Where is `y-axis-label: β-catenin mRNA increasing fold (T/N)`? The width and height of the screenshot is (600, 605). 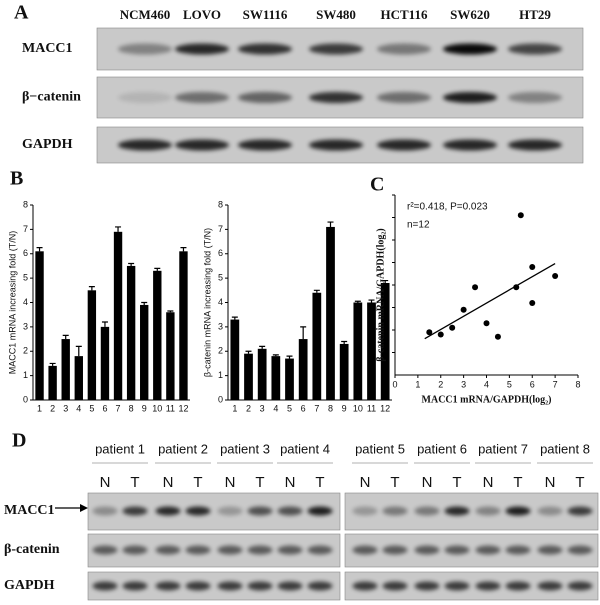
y-axis-label: β-catenin mRNA increasing fold (T/N) is located at coordinates (207, 302).